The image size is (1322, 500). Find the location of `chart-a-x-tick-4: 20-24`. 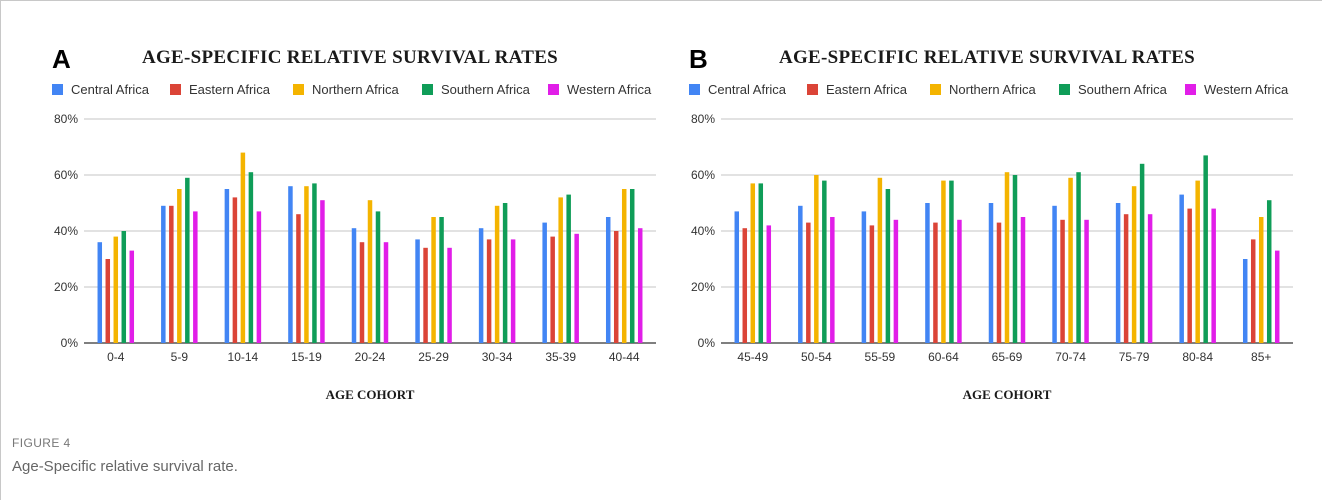

chart-a-x-tick-4: 20-24 is located at coordinates (370, 357).